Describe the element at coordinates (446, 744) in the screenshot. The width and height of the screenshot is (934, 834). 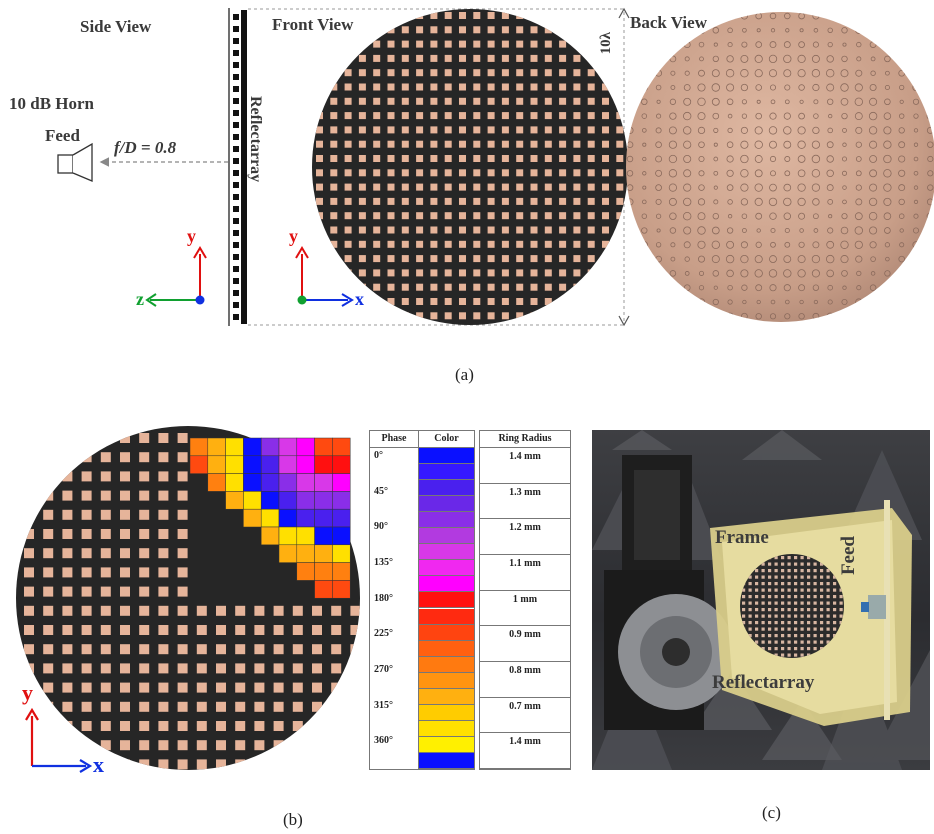
I see `color-swatch` at that location.